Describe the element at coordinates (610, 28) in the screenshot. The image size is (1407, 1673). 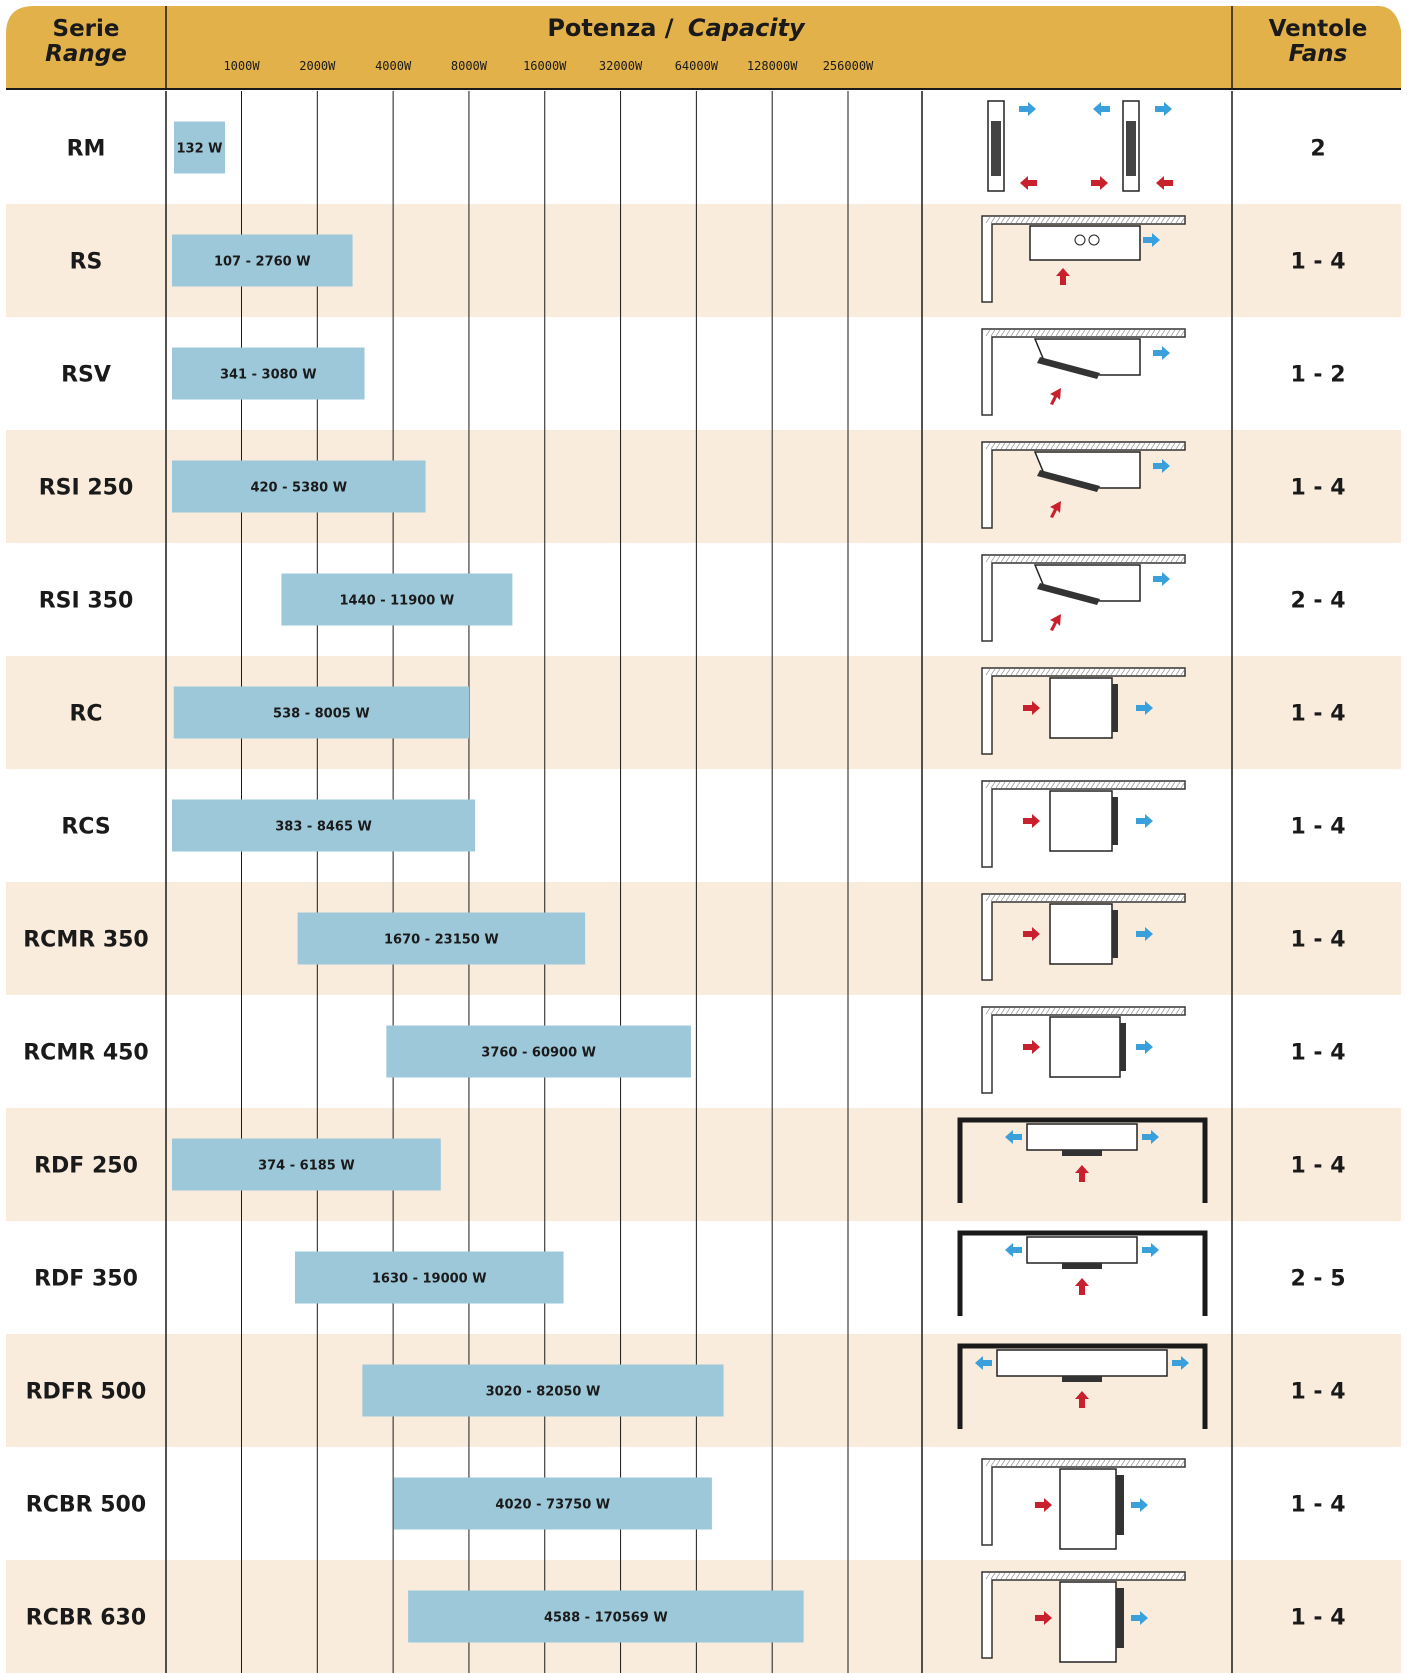
I see `capacity-title: Potenza /` at that location.